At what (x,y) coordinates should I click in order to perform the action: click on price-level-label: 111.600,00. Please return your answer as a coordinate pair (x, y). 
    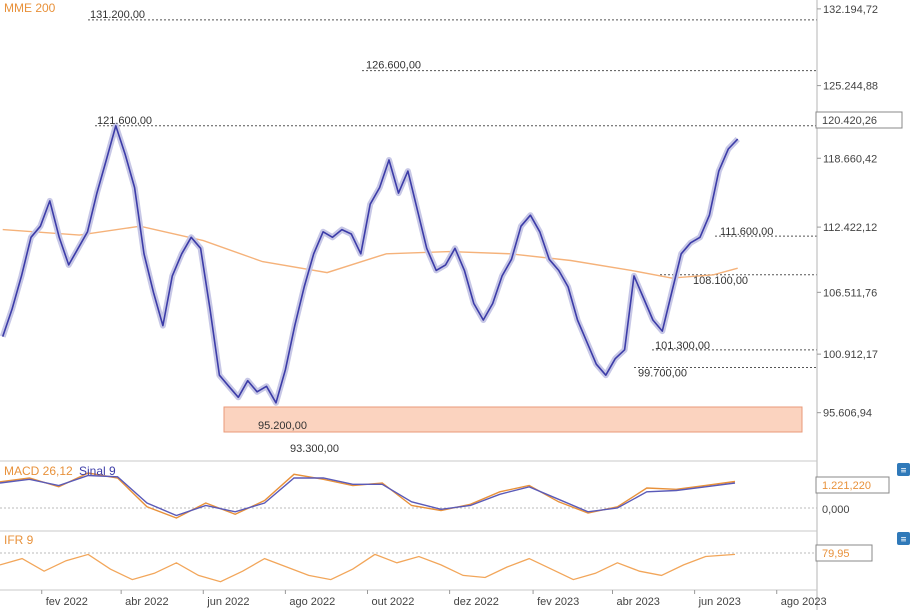
    Looking at the image, I should click on (746, 232).